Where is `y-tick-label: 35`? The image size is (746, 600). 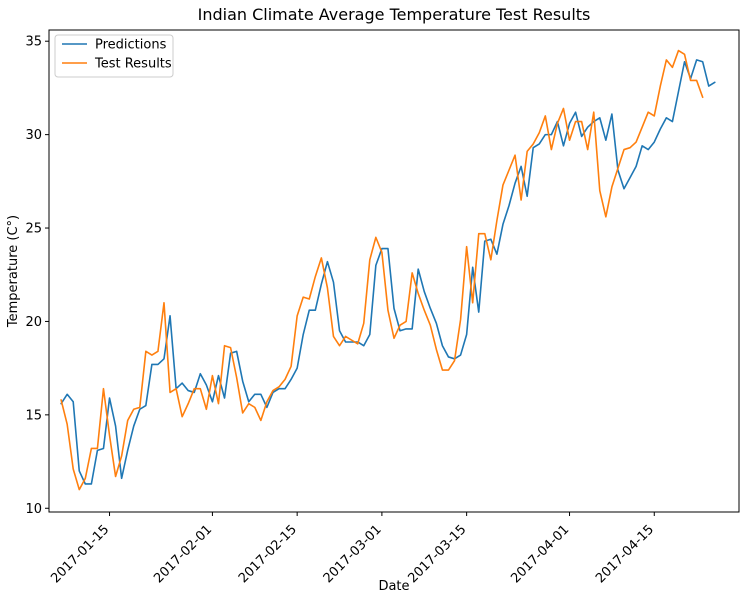
y-tick-label: 35 is located at coordinates (33, 42).